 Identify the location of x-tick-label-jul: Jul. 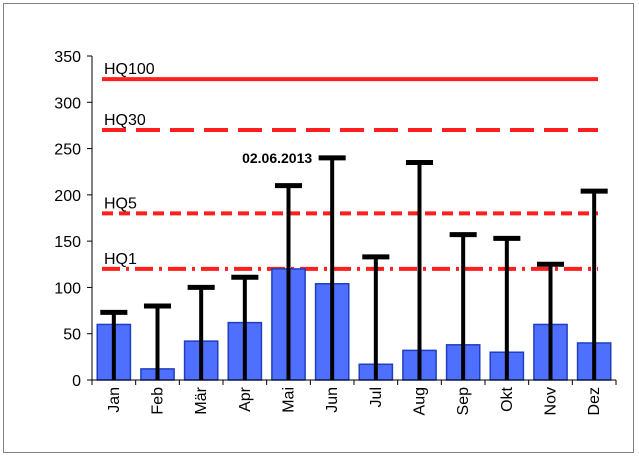
(376, 397).